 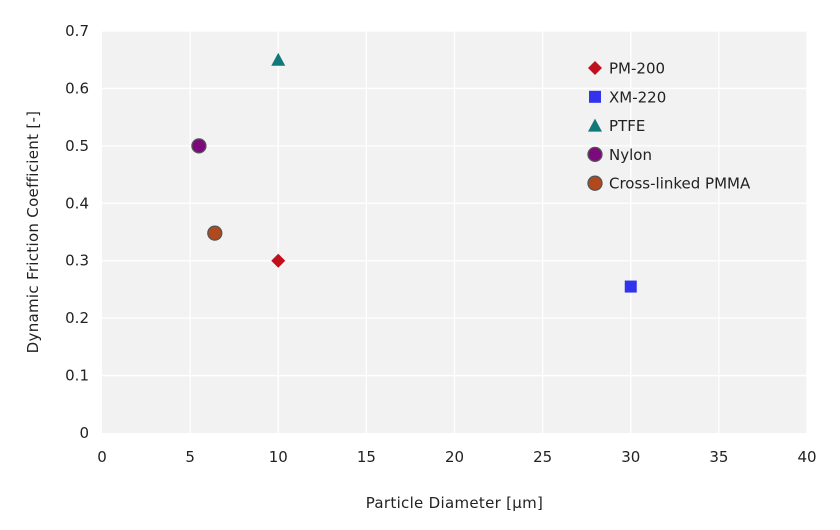 I want to click on legend-marker-cross-linked-pmma, so click(x=595, y=183).